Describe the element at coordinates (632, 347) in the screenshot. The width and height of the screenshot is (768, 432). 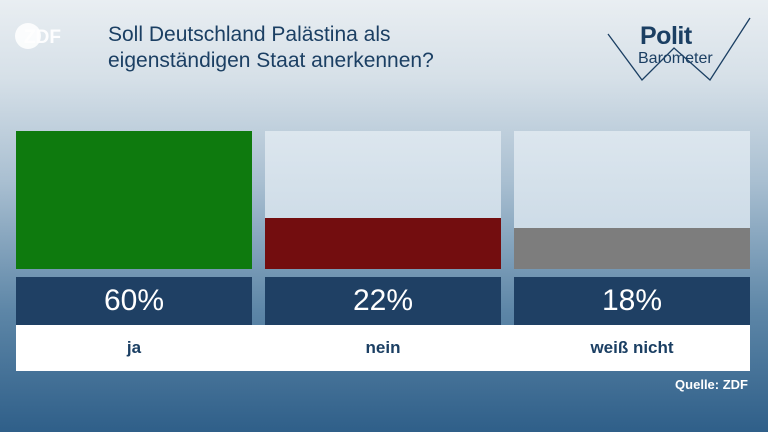
I see `category-label-weiss-nicht: weiß nicht` at that location.